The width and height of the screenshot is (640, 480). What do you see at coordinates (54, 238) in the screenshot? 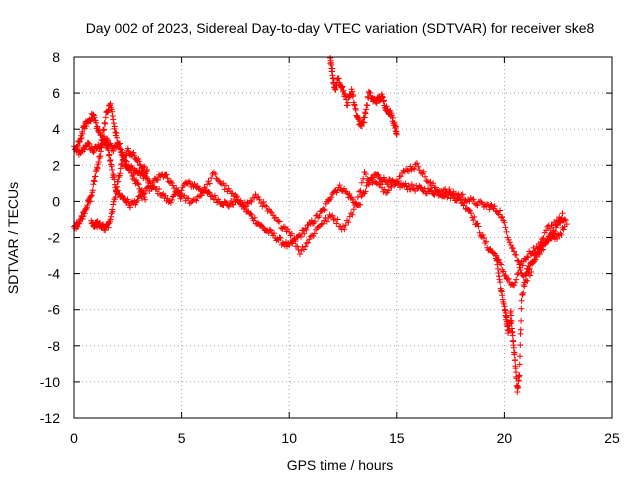
I see `y-tick-label: -2` at bounding box center [54, 238].